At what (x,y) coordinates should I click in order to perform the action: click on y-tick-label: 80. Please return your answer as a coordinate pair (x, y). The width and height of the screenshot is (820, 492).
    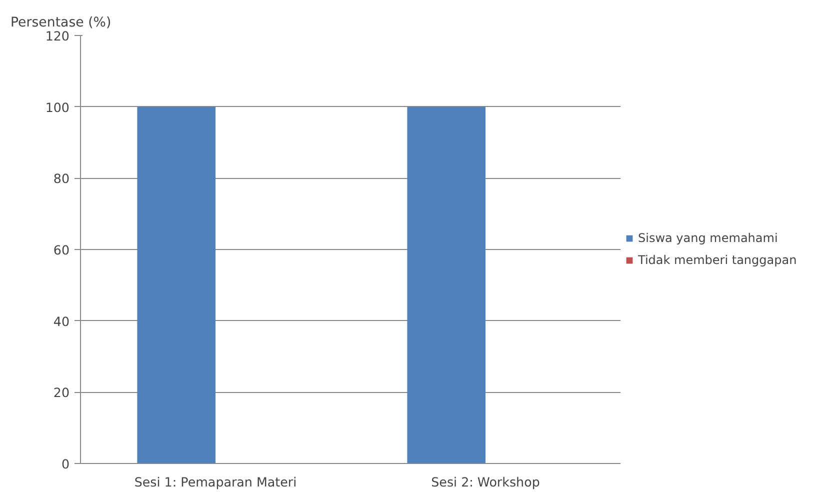
    Looking at the image, I should click on (61, 178).